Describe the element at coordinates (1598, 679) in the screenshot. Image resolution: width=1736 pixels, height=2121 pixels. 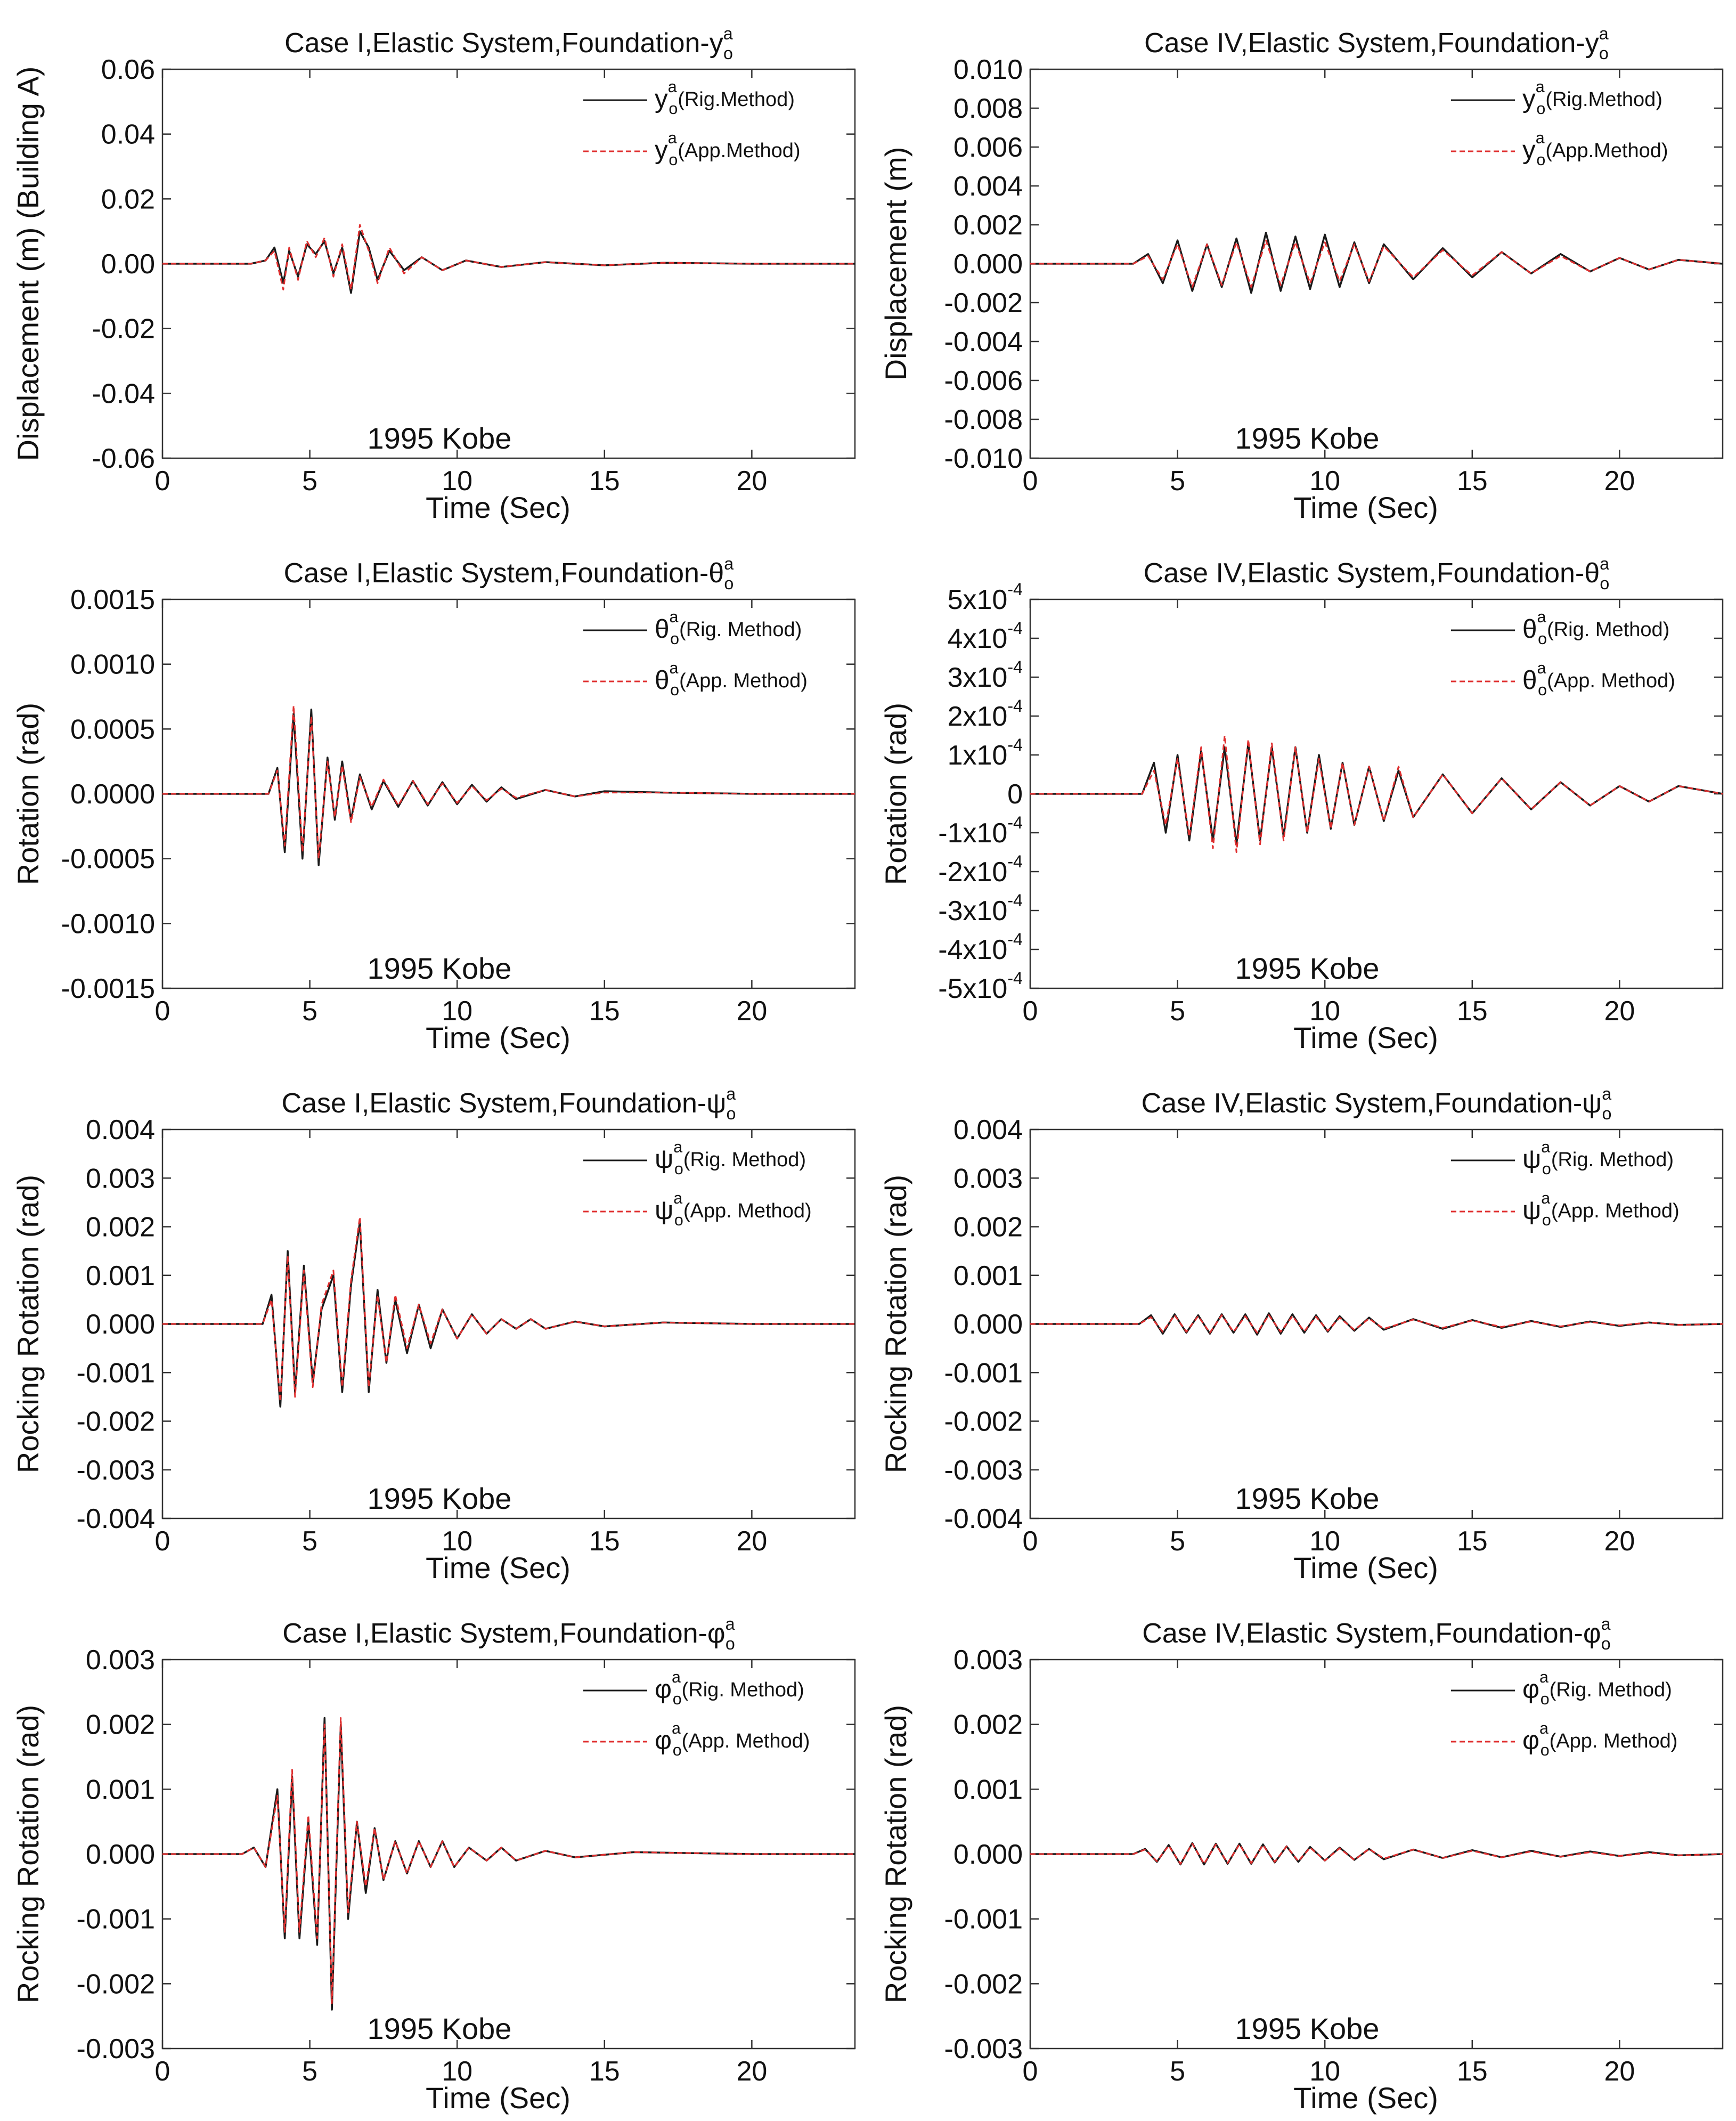
I see `legend-entry: θa o(App. Method)` at that location.